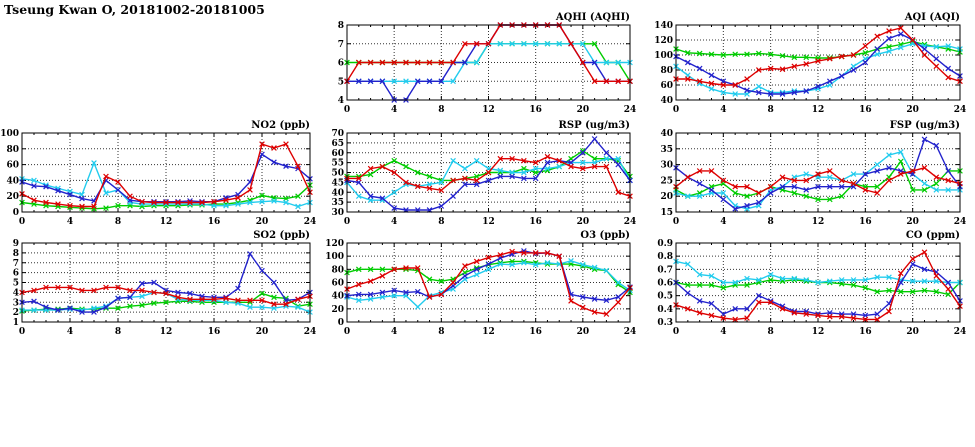 The width and height of the screenshot is (975, 447). What do you see at coordinates (818, 290) in the screenshot?
I see `co-series-blue` at bounding box center [818, 290].